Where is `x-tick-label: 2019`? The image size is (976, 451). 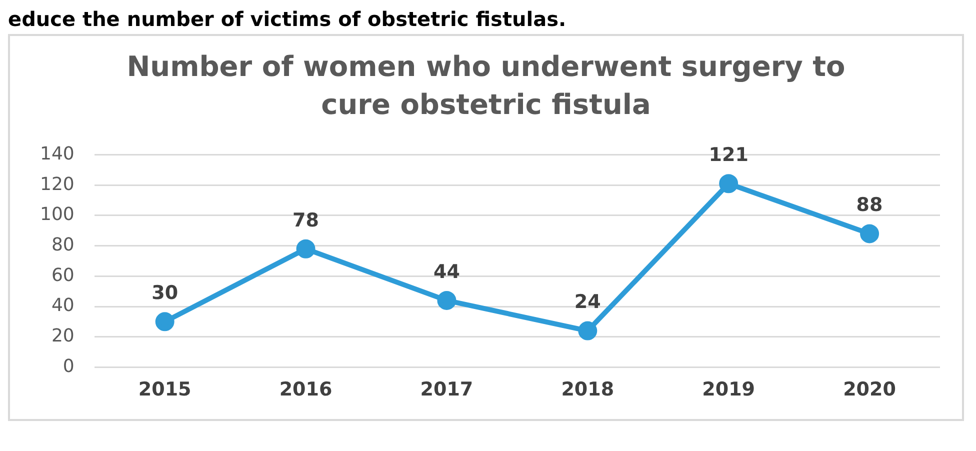
x-tick-label: 2019 is located at coordinates (729, 389).